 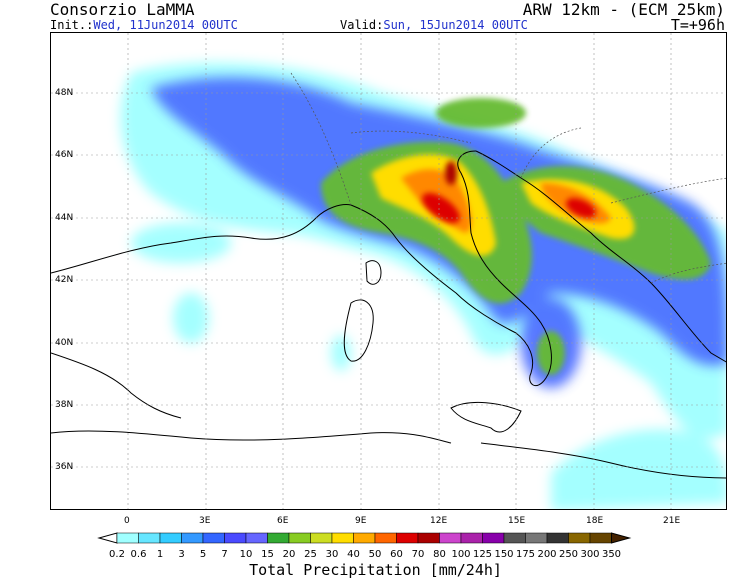 I want to click on legend-tick-label: 30, so click(x=332, y=554).